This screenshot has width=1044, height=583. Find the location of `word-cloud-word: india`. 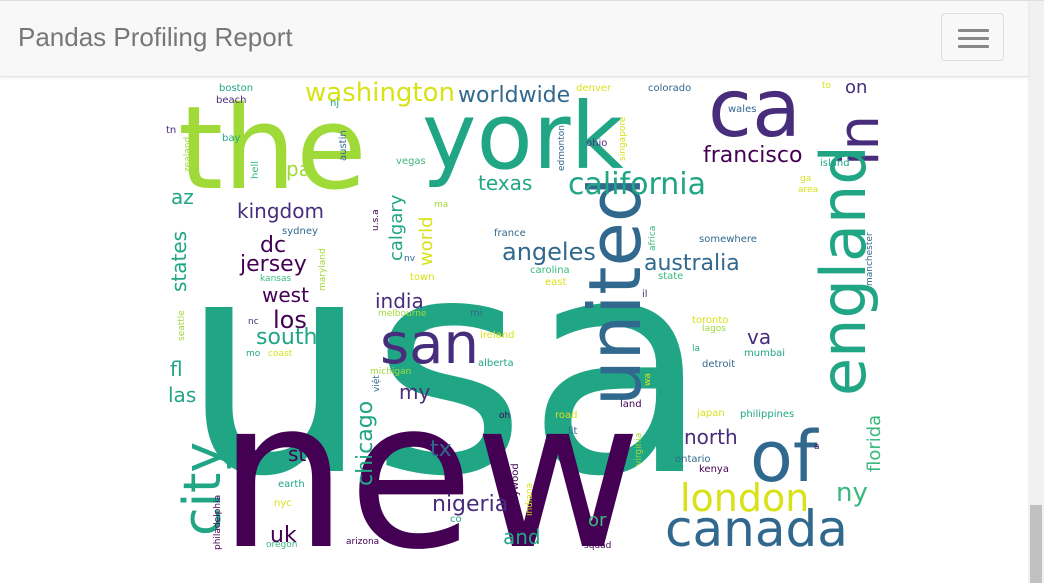

word-cloud-word: india is located at coordinates (399, 301).